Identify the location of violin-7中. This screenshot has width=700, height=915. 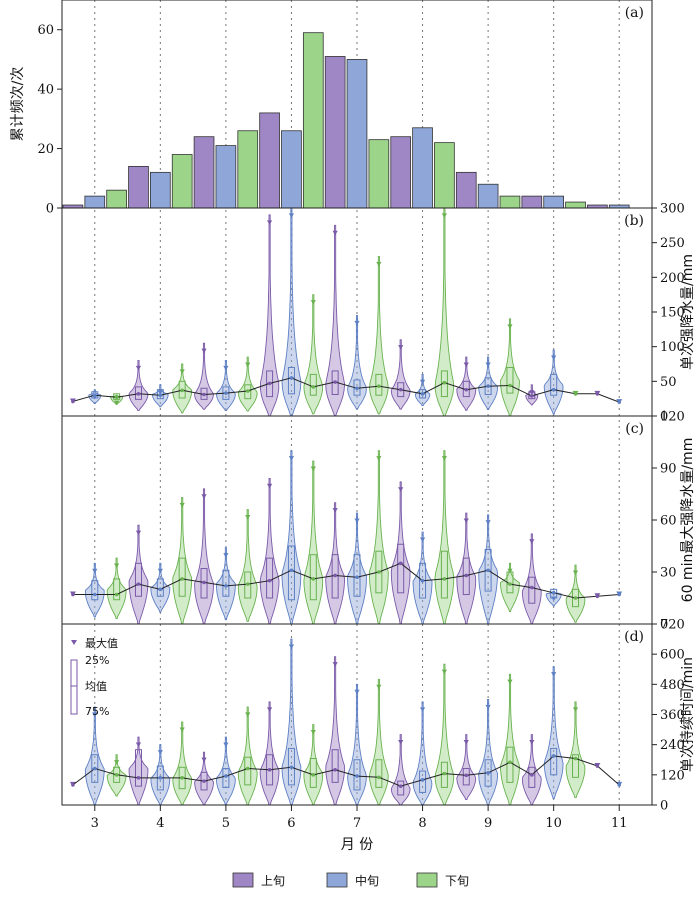
(357, 568).